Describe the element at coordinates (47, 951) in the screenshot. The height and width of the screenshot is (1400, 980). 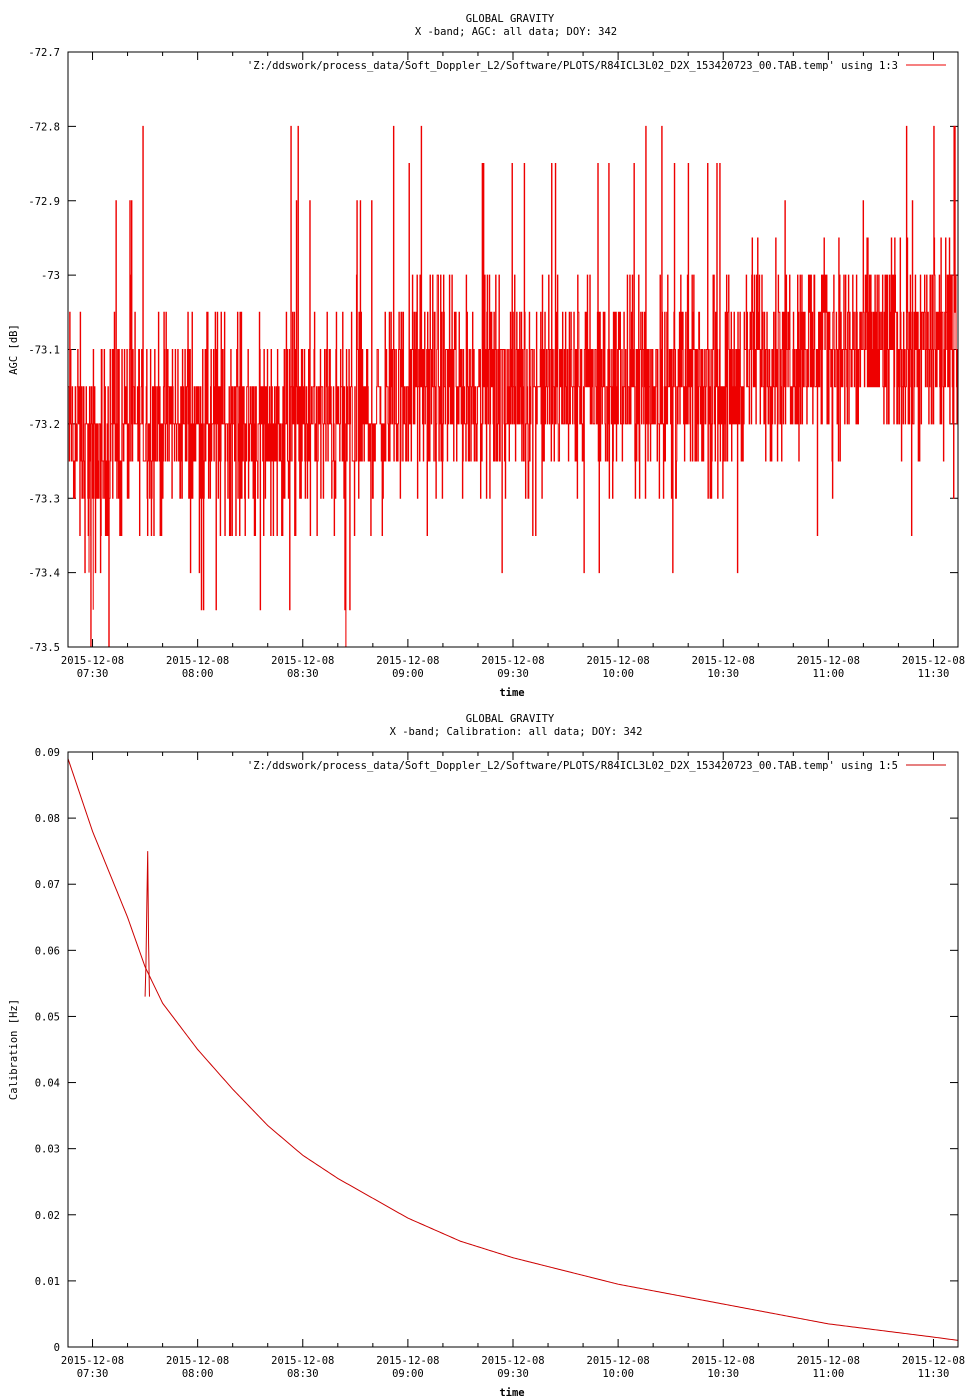
I see `y-tick-label: 0.06` at that location.